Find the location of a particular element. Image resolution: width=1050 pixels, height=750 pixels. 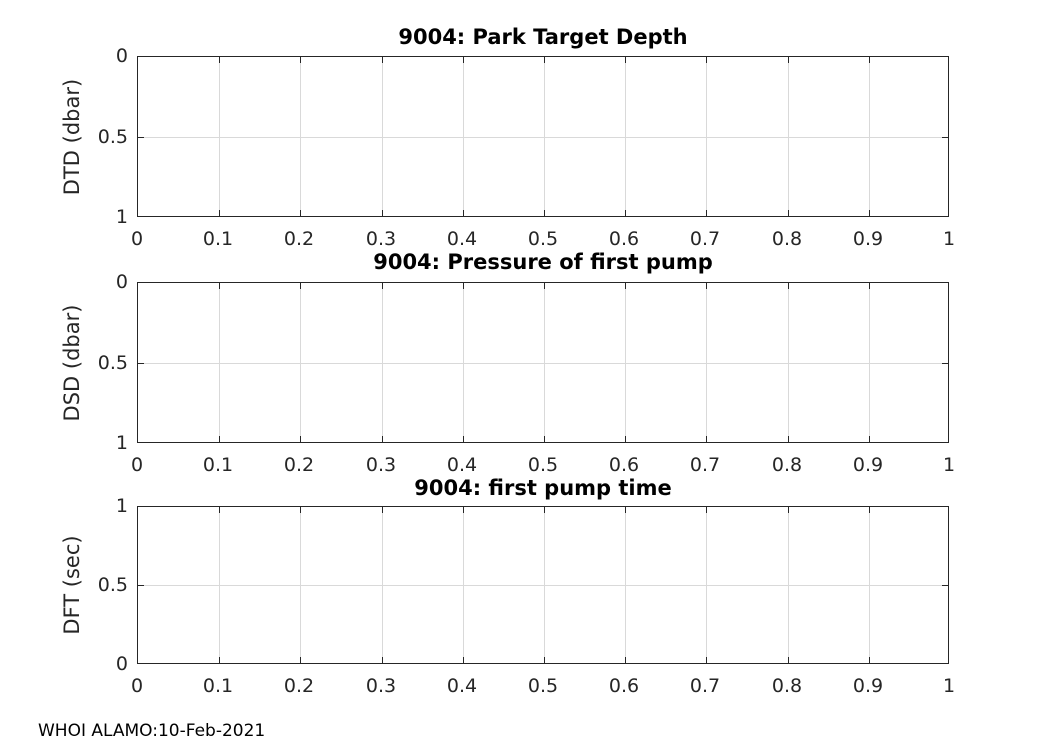

x-tick-label: 0.2 is located at coordinates (299, 239).